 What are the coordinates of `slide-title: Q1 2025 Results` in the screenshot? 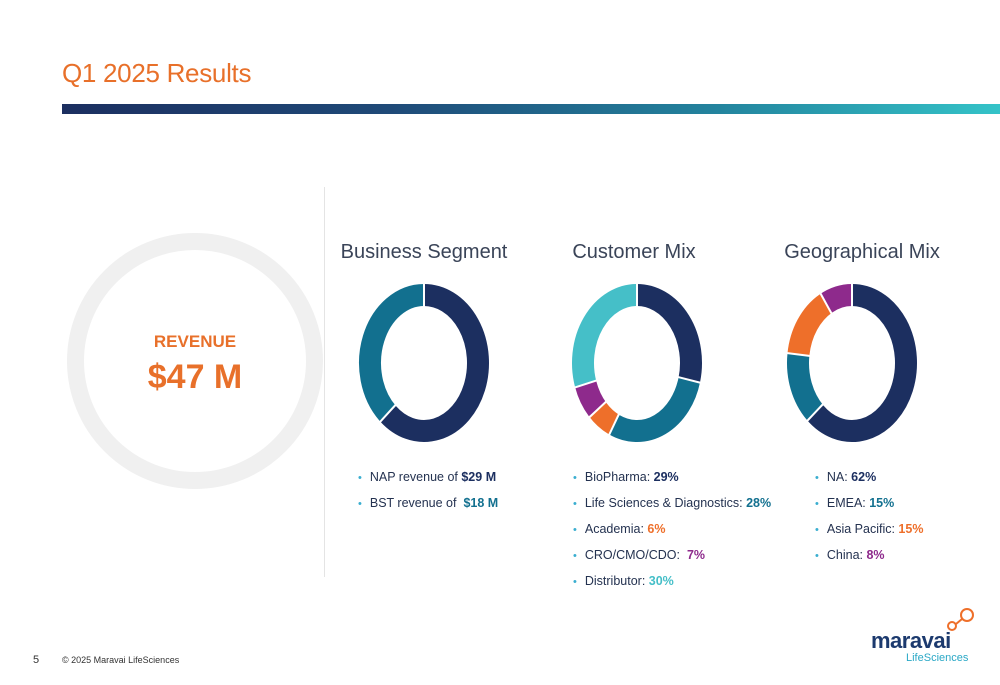 It's located at (157, 73).